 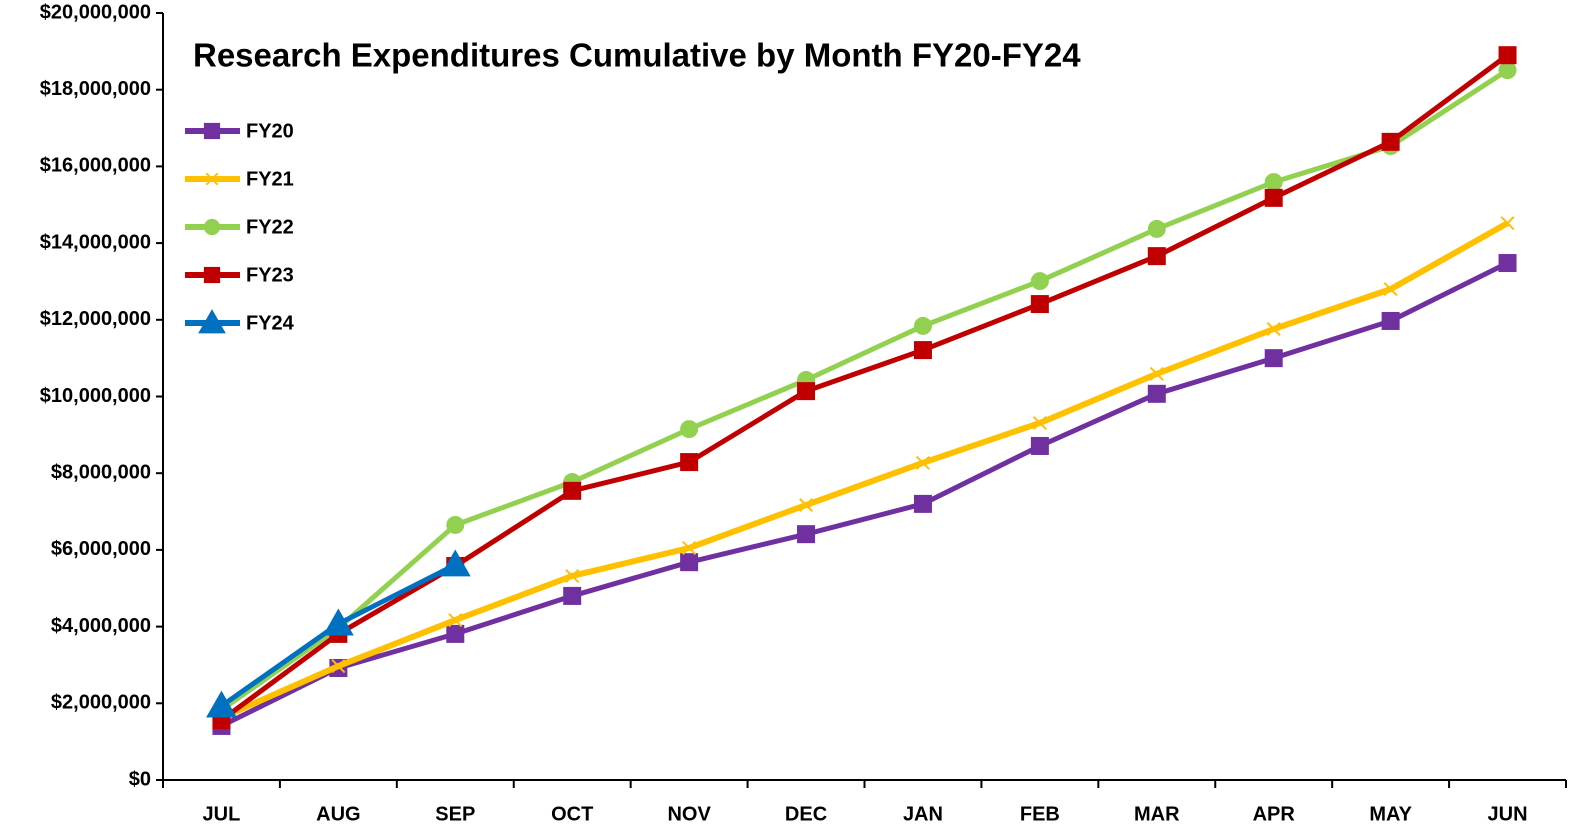 What do you see at coordinates (101, 703) in the screenshot?
I see `y-tick-label: $2,000,000` at bounding box center [101, 703].